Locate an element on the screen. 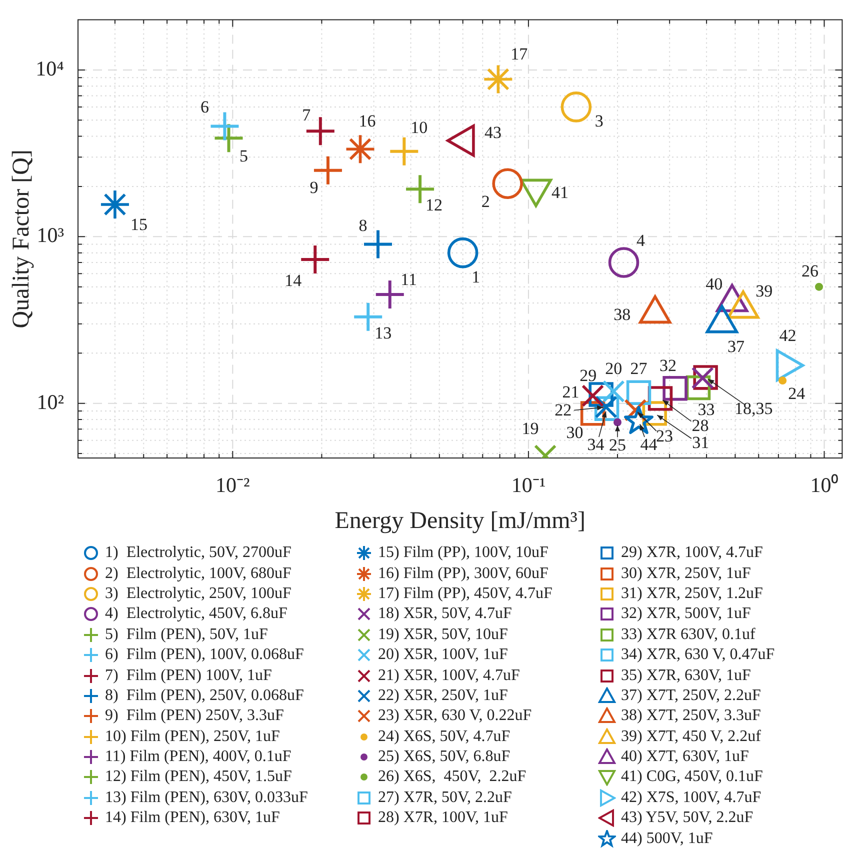 The width and height of the screenshot is (862, 858). annotation: 16 is located at coordinates (367, 121).